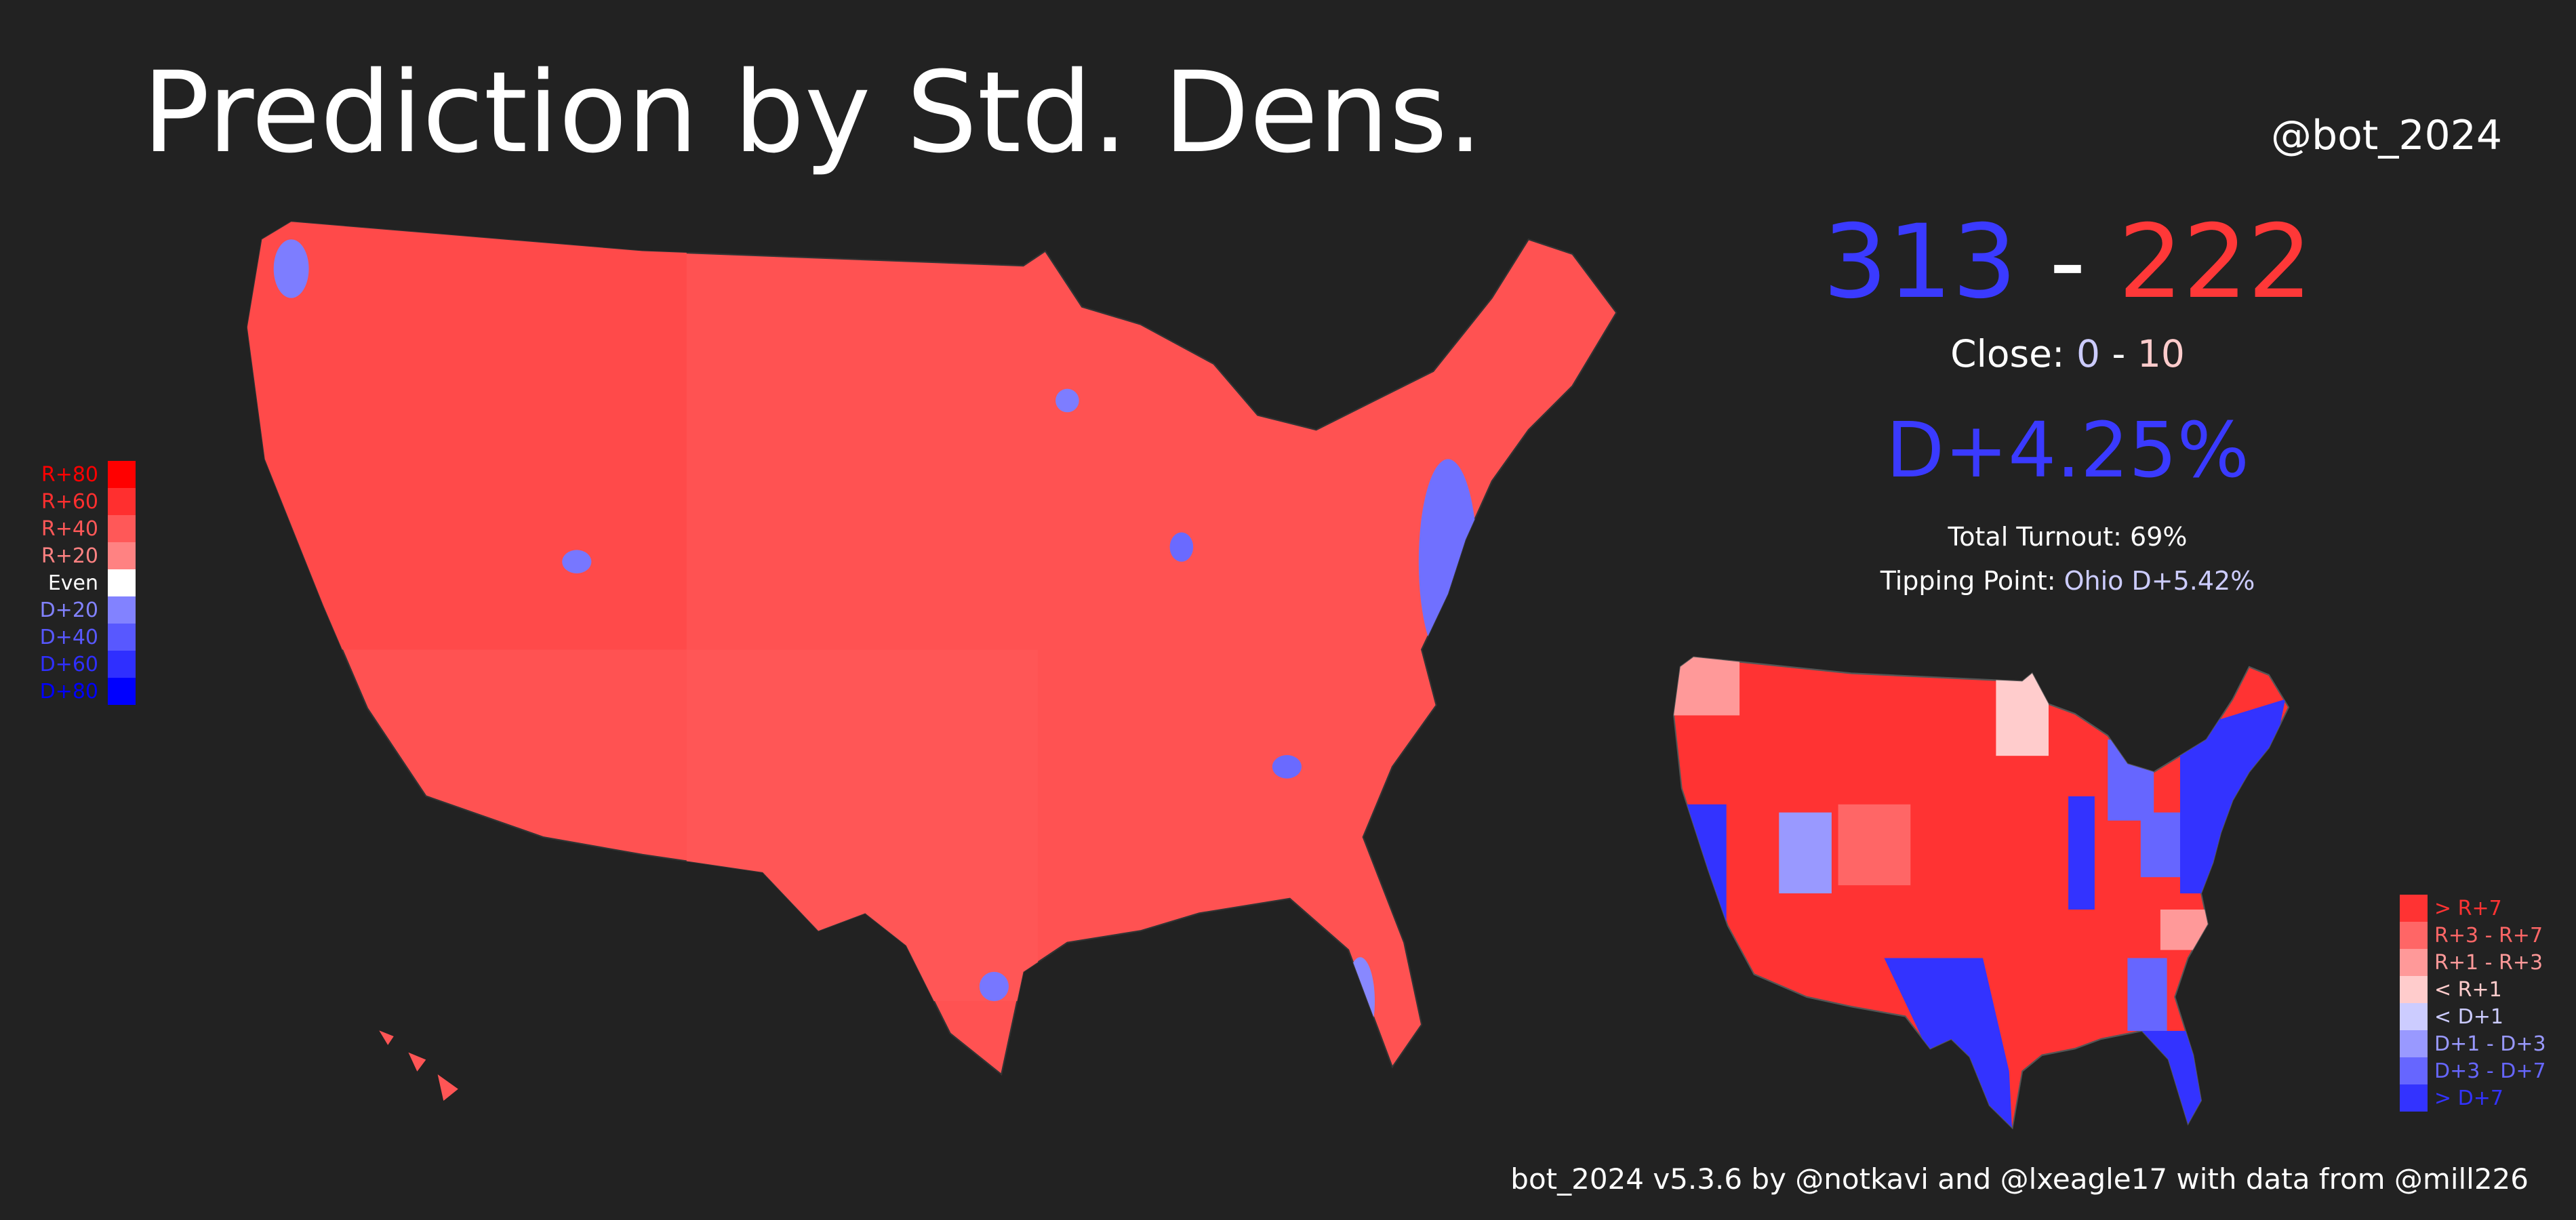  I want to click on legend-label: > R+7, so click(2468, 908).